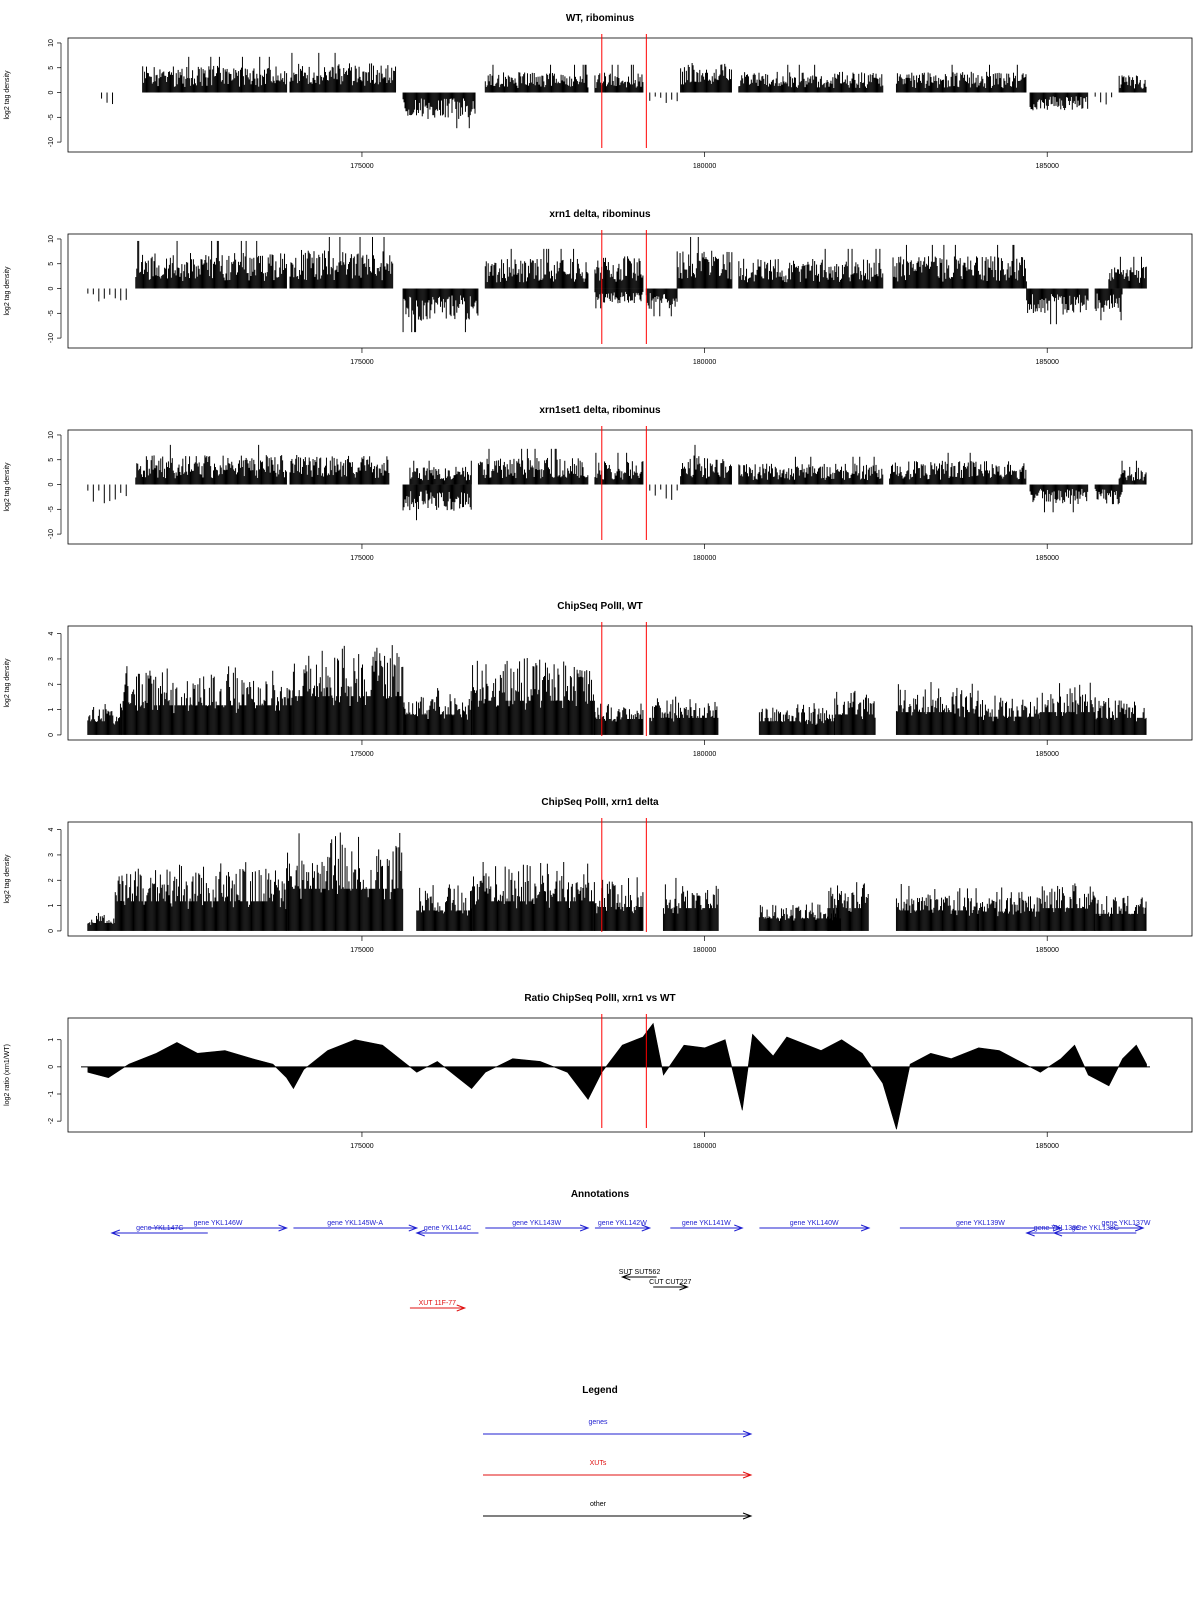 The image size is (1200, 1600). I want to click on chart-title: xrn1set1 delta, ribominus, so click(600, 410).